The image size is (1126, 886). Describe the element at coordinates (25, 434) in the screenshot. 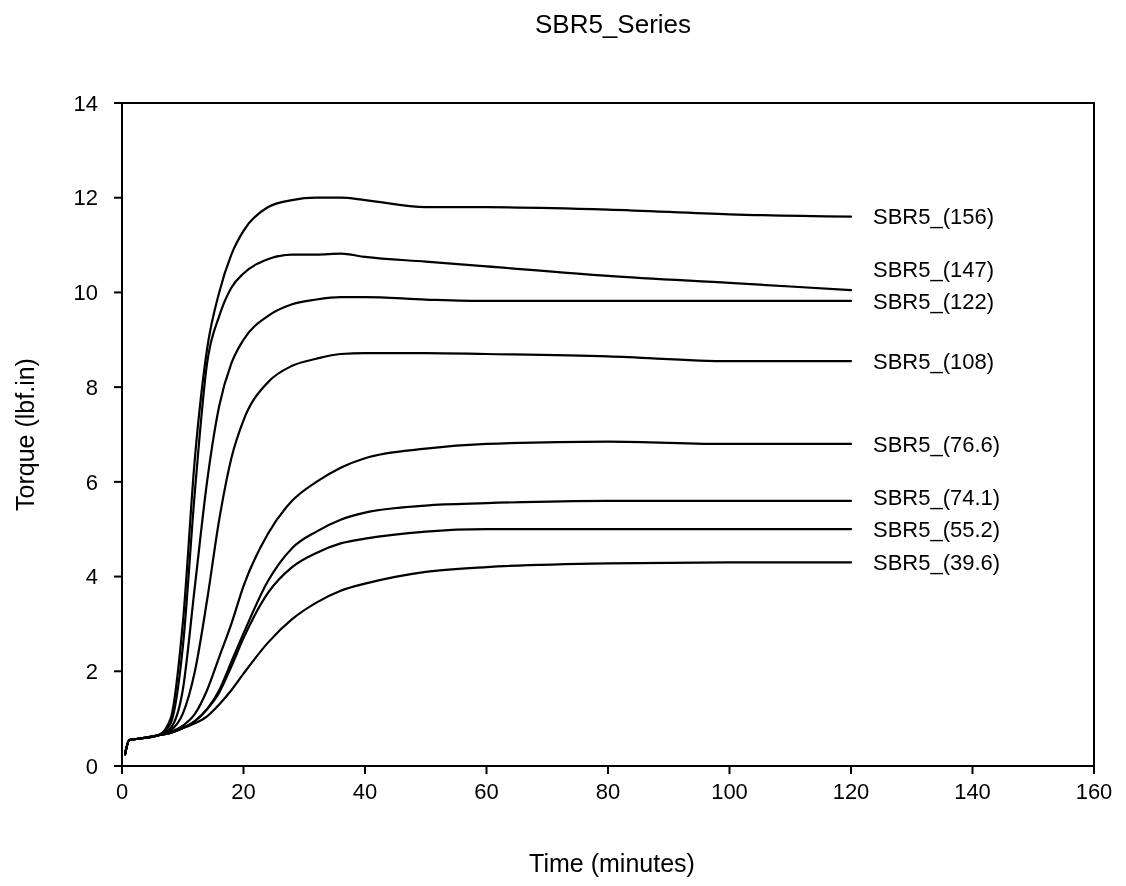

I see `y-axis-title: Torque (lbf.in)` at that location.